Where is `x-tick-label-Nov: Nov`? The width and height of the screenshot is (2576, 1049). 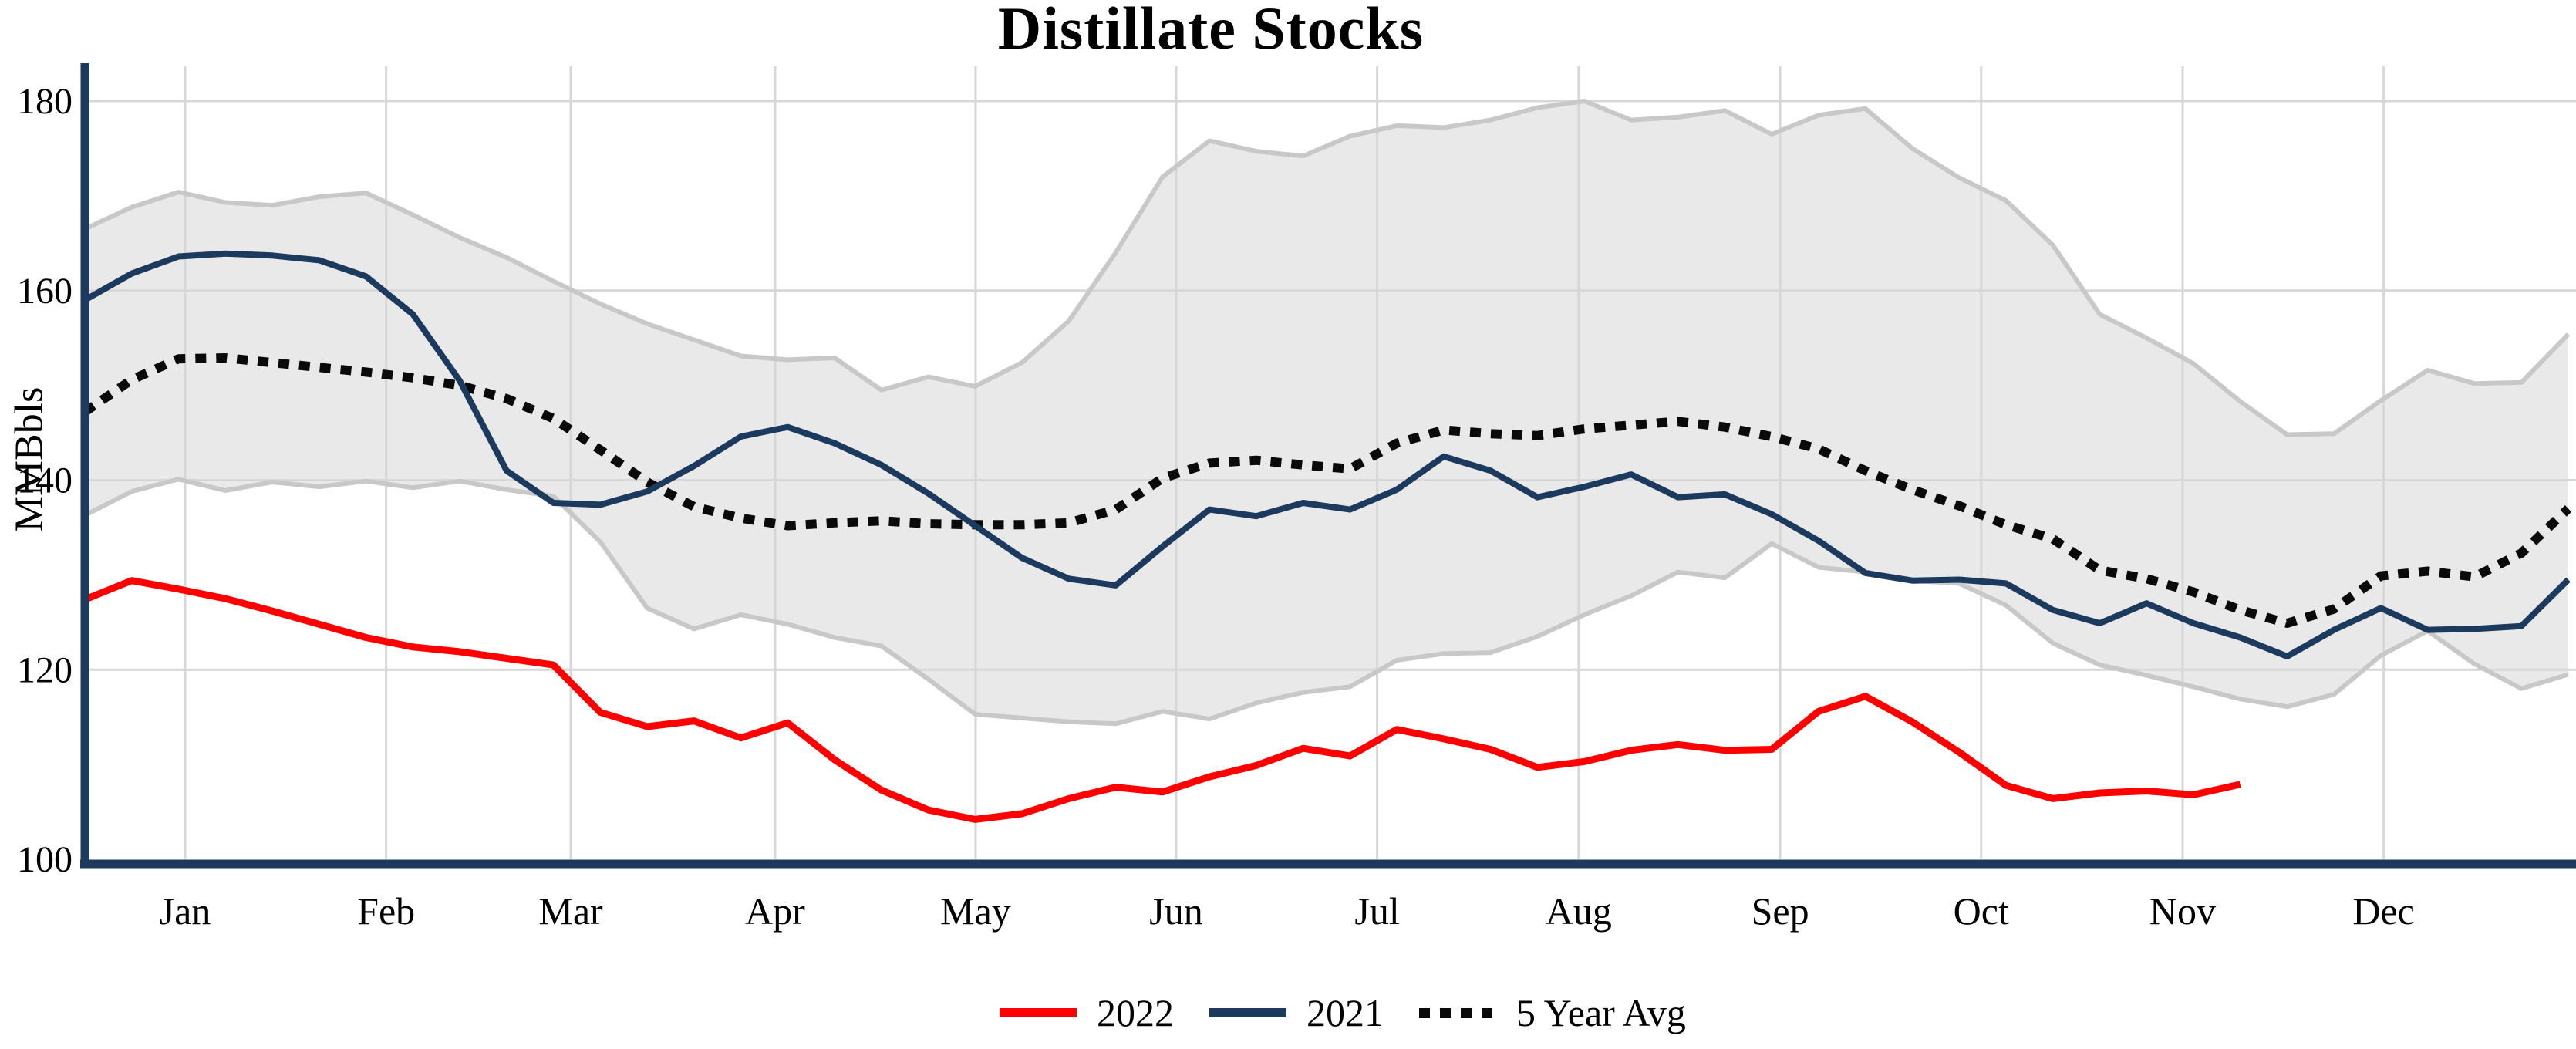
x-tick-label-Nov: Nov is located at coordinates (2182, 911).